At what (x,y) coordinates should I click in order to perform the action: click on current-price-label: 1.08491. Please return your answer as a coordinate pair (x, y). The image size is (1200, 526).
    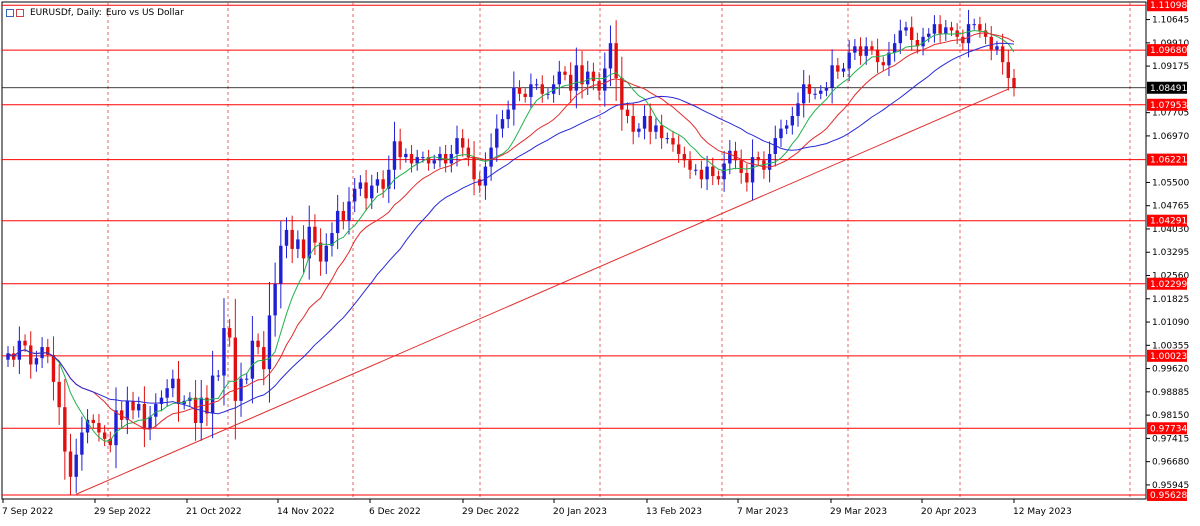
    Looking at the image, I should click on (1168, 89).